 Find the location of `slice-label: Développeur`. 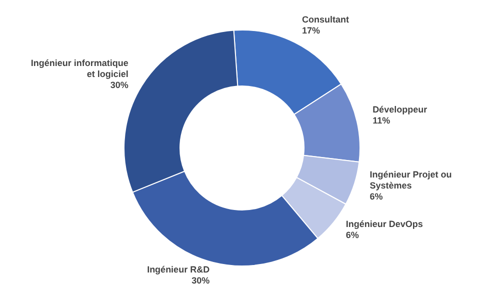

slice-label: Développeur is located at coordinates (400, 109).